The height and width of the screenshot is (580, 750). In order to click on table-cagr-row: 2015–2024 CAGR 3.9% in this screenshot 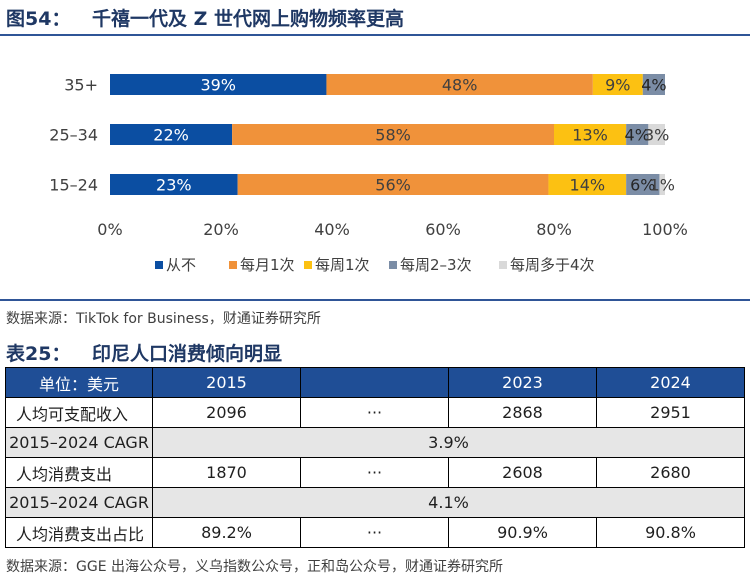, I will do `click(375, 442)`.